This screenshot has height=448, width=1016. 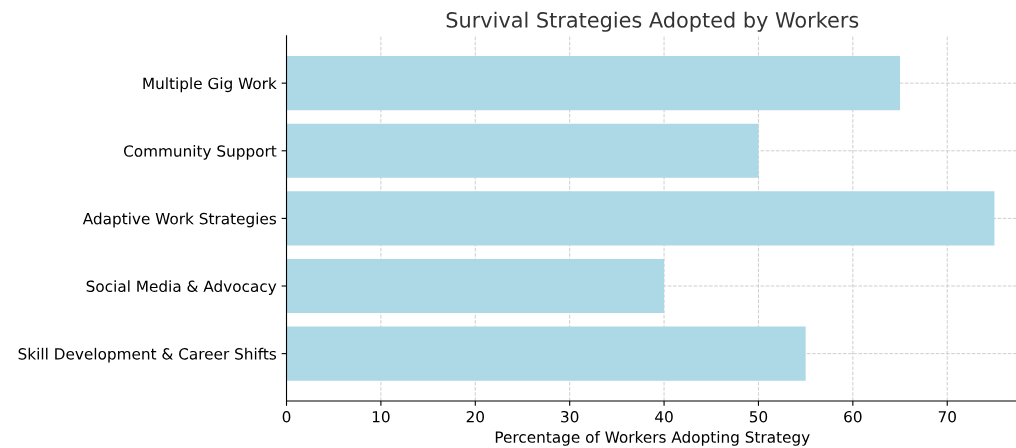 What do you see at coordinates (947, 416) in the screenshot?
I see `x-tick-label: 70` at bounding box center [947, 416].